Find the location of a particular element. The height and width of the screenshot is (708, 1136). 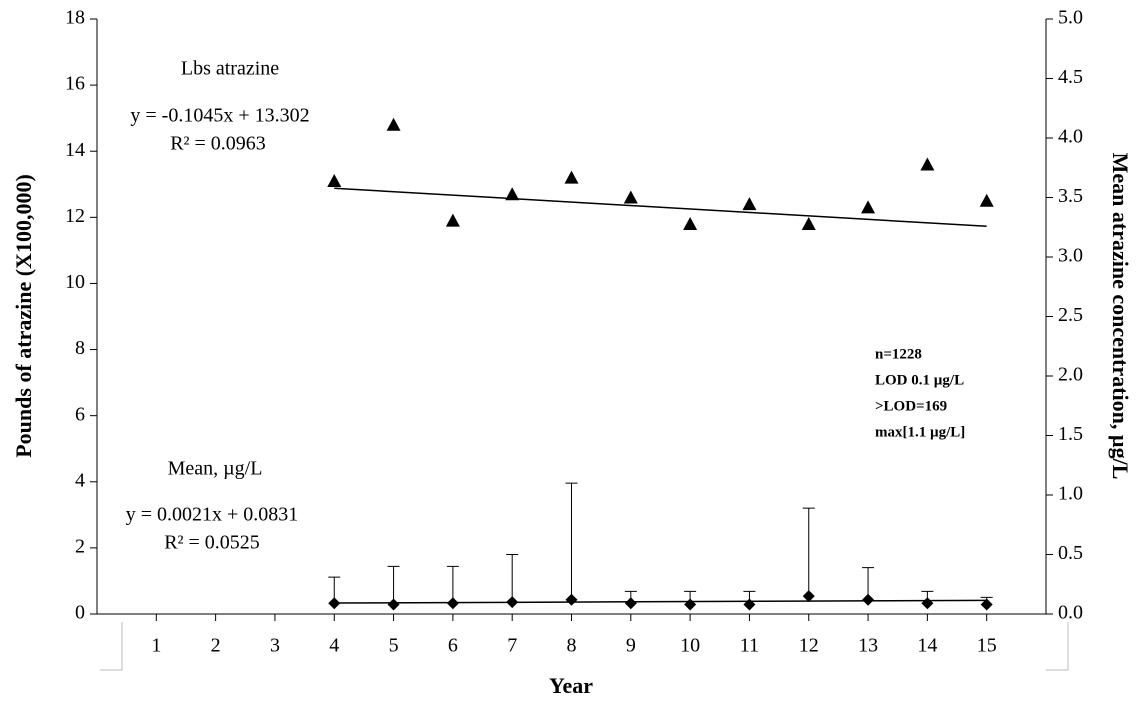

x-tick-label: 2 is located at coordinates (216, 646).